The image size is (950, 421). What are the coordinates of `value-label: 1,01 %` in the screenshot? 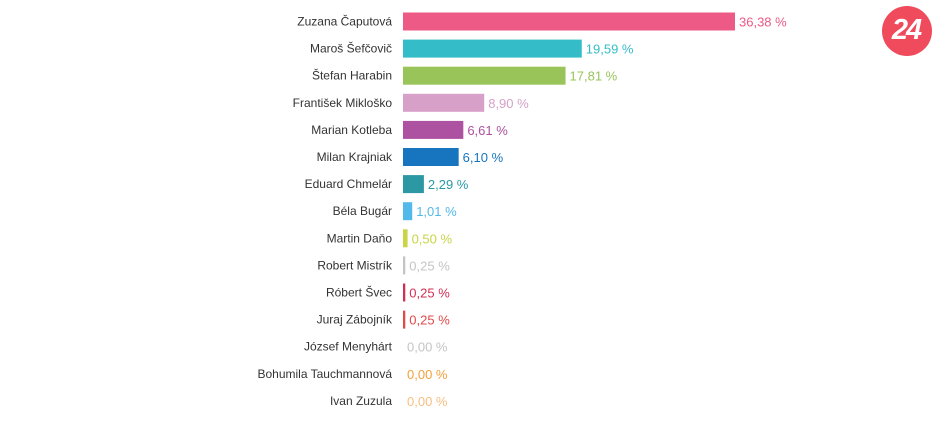 It's located at (436, 211).